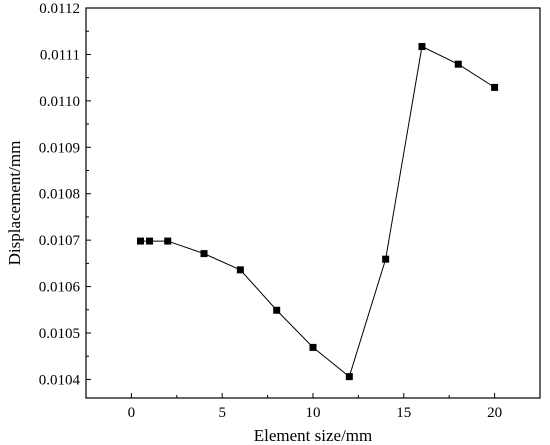 Image resolution: width=550 pixels, height=445 pixels. Describe the element at coordinates (313, 435) in the screenshot. I see `x-axis-label: Element size/mm` at that location.